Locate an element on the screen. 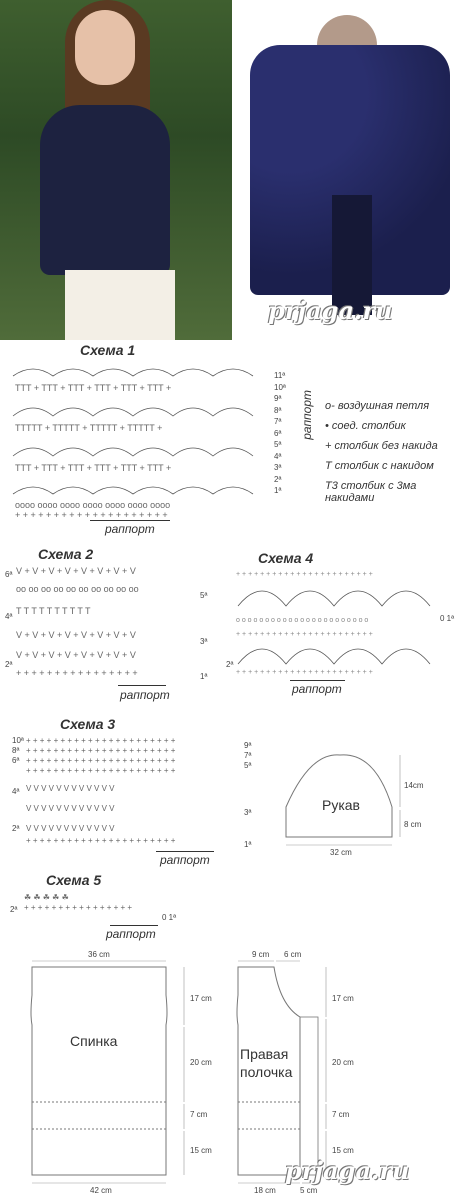  scheme2-raport: раппорт is located at coordinates (145, 695).